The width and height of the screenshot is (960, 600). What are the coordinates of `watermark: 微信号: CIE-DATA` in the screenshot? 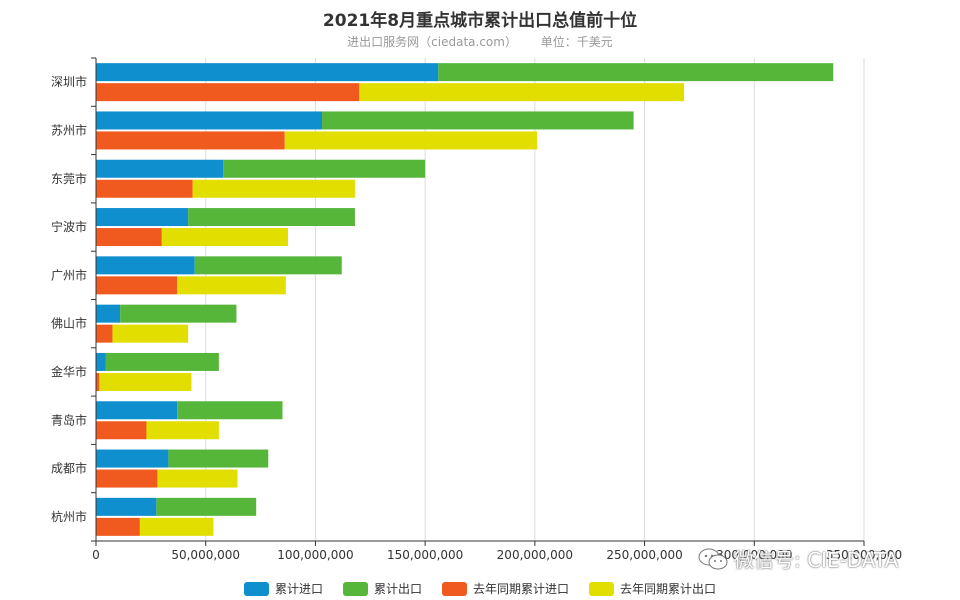 It's located at (798, 558).